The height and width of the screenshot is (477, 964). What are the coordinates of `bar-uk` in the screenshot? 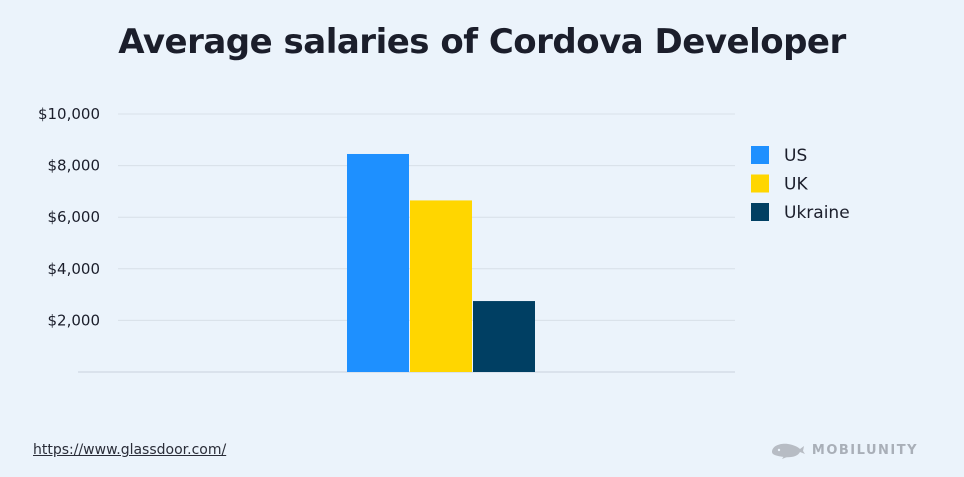 It's located at (441, 286).